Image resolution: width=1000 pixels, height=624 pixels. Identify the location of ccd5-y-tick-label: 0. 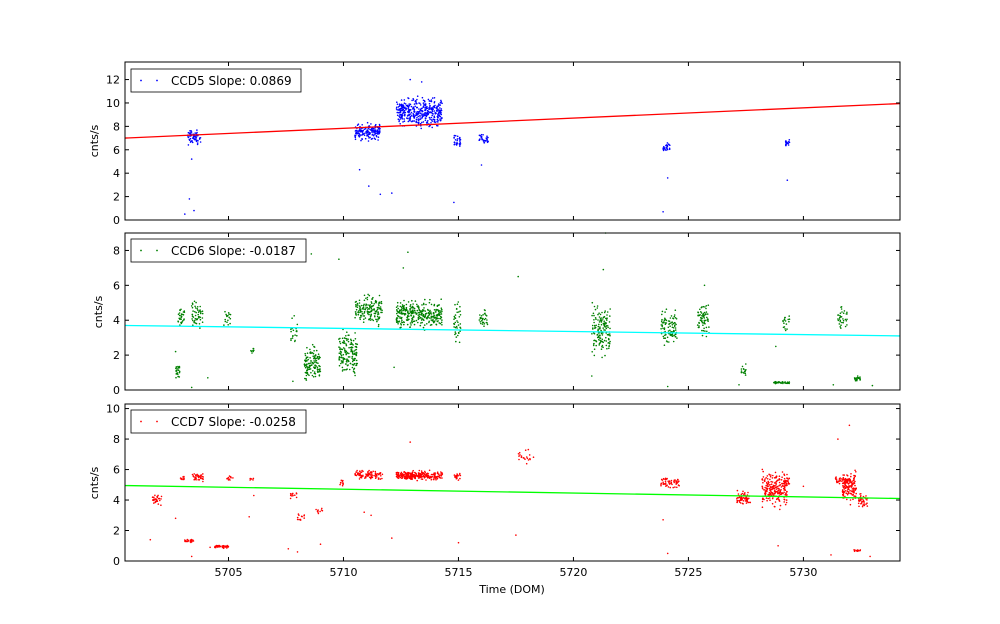
(116, 220).